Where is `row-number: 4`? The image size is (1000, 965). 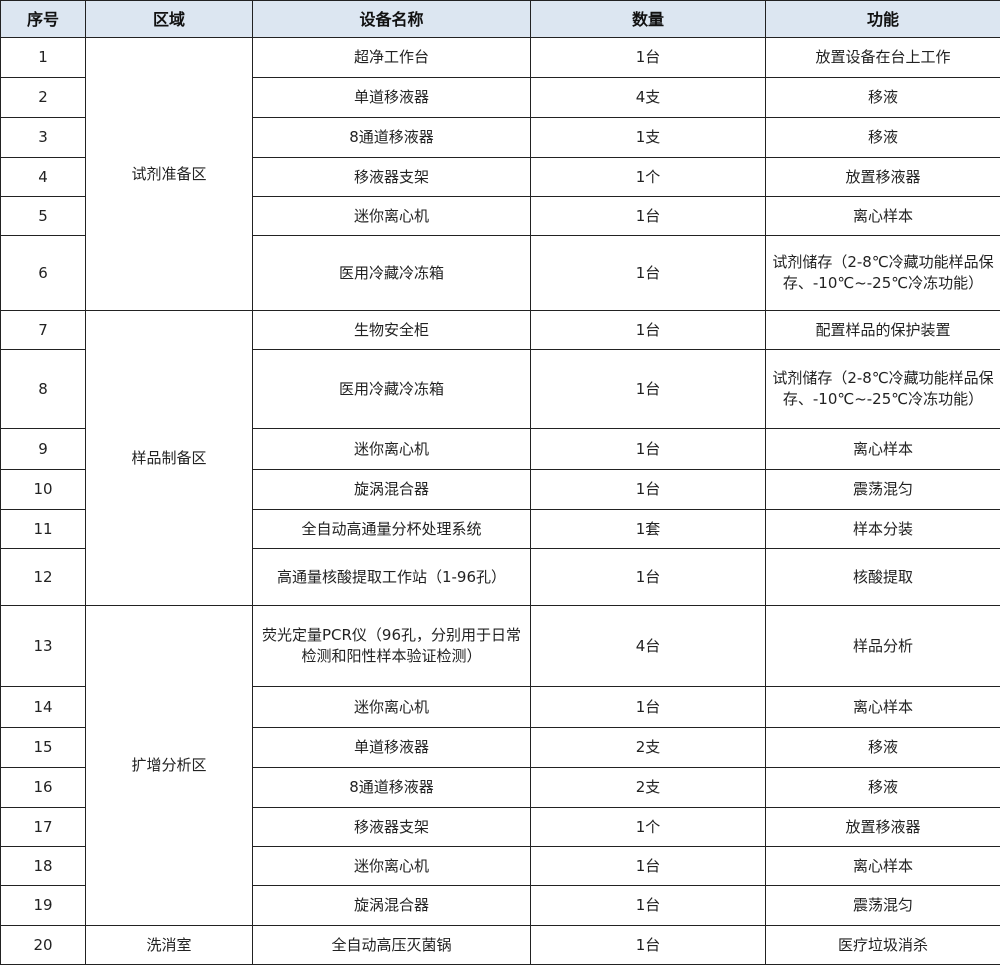 row-number: 4 is located at coordinates (43, 177).